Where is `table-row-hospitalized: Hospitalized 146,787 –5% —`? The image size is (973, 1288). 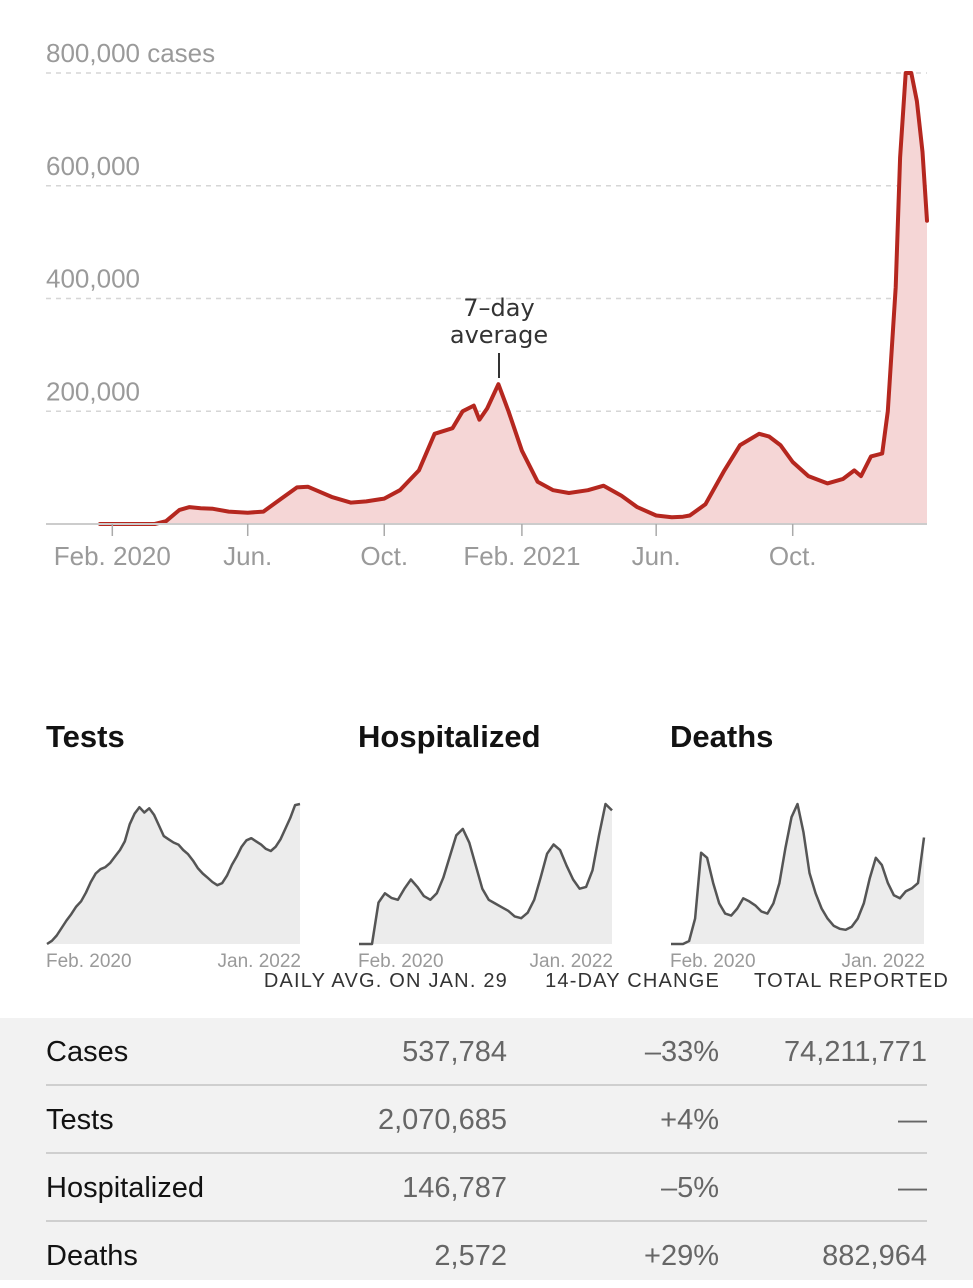 table-row-hospitalized: Hospitalized 146,787 –5% — is located at coordinates (486, 1188).